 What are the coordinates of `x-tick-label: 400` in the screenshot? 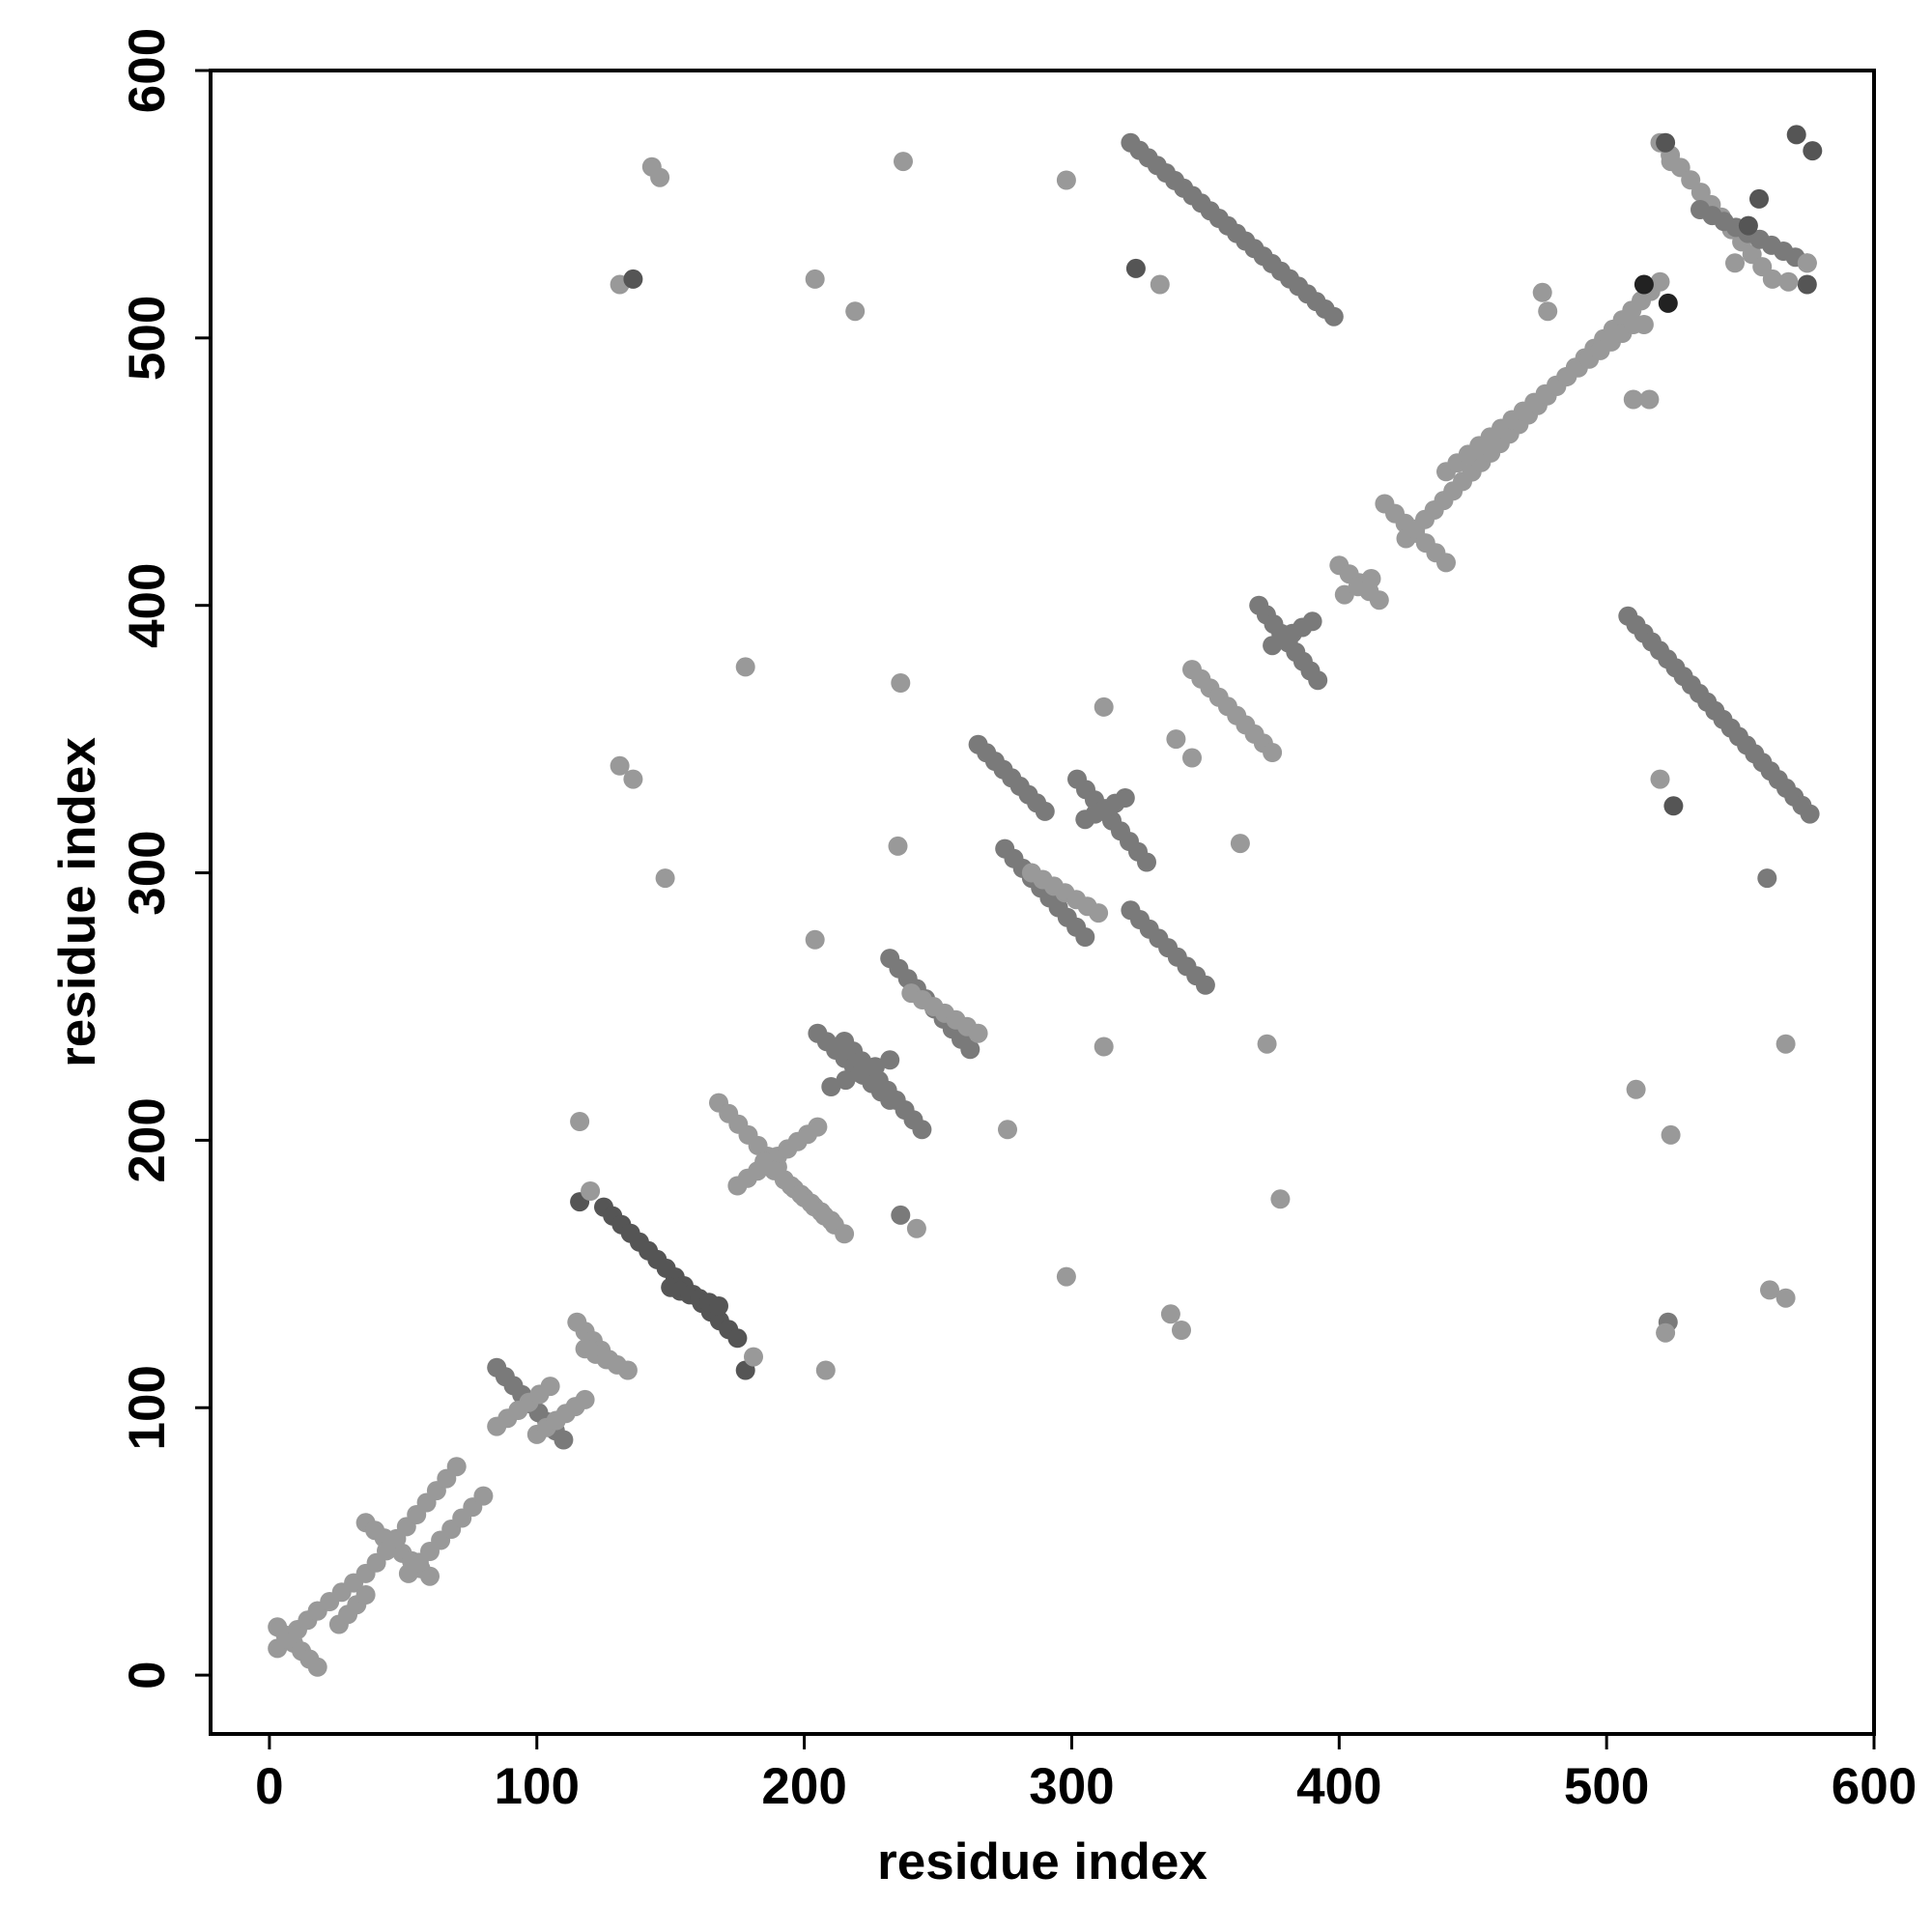 It's located at (1338, 1786).